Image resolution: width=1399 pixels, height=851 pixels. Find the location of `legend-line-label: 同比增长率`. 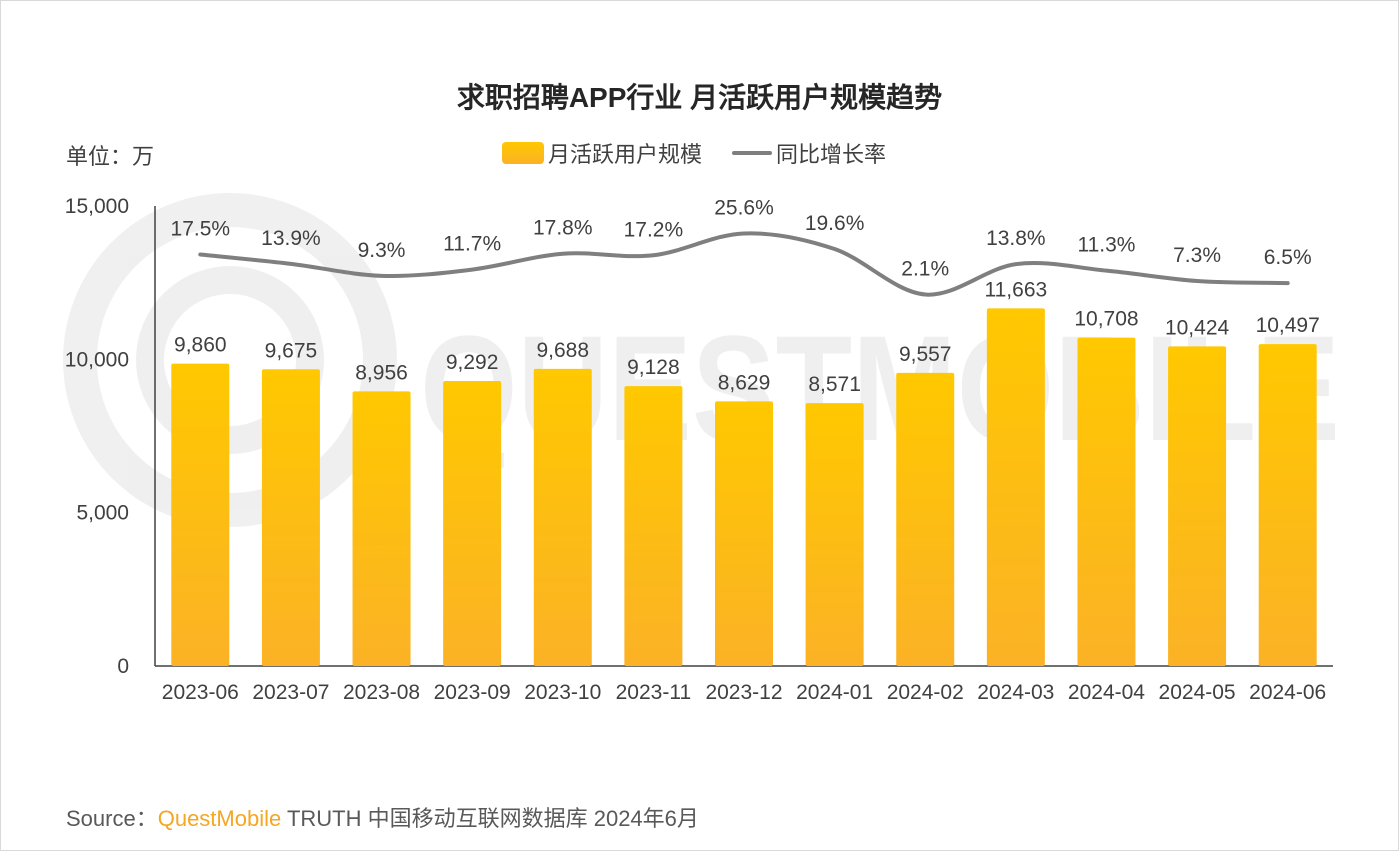

legend-line-label: 同比增长率 is located at coordinates (831, 154).